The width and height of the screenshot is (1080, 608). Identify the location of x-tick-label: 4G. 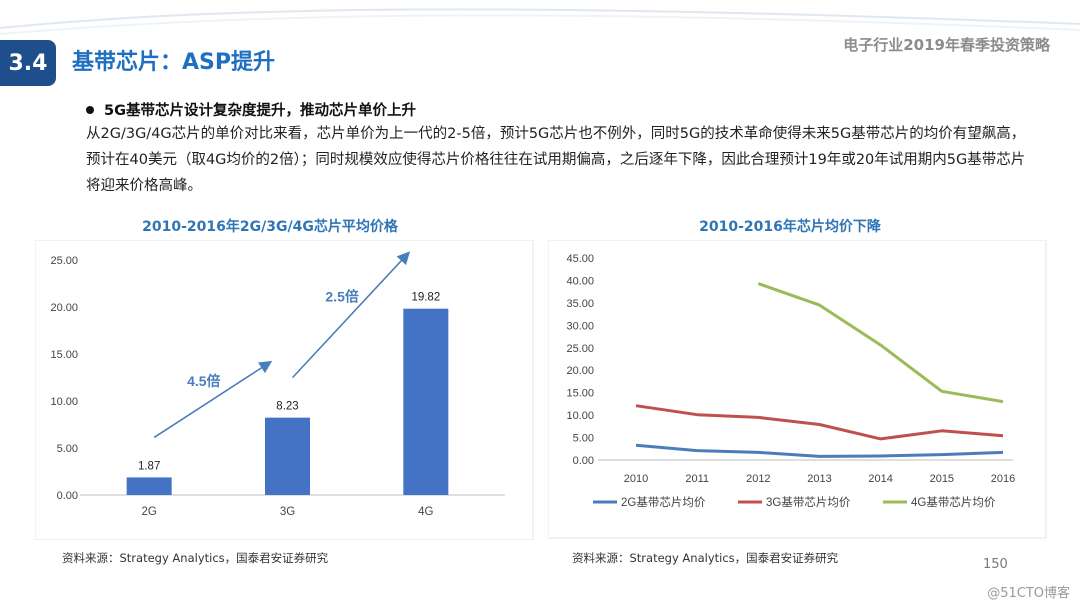
(425, 512).